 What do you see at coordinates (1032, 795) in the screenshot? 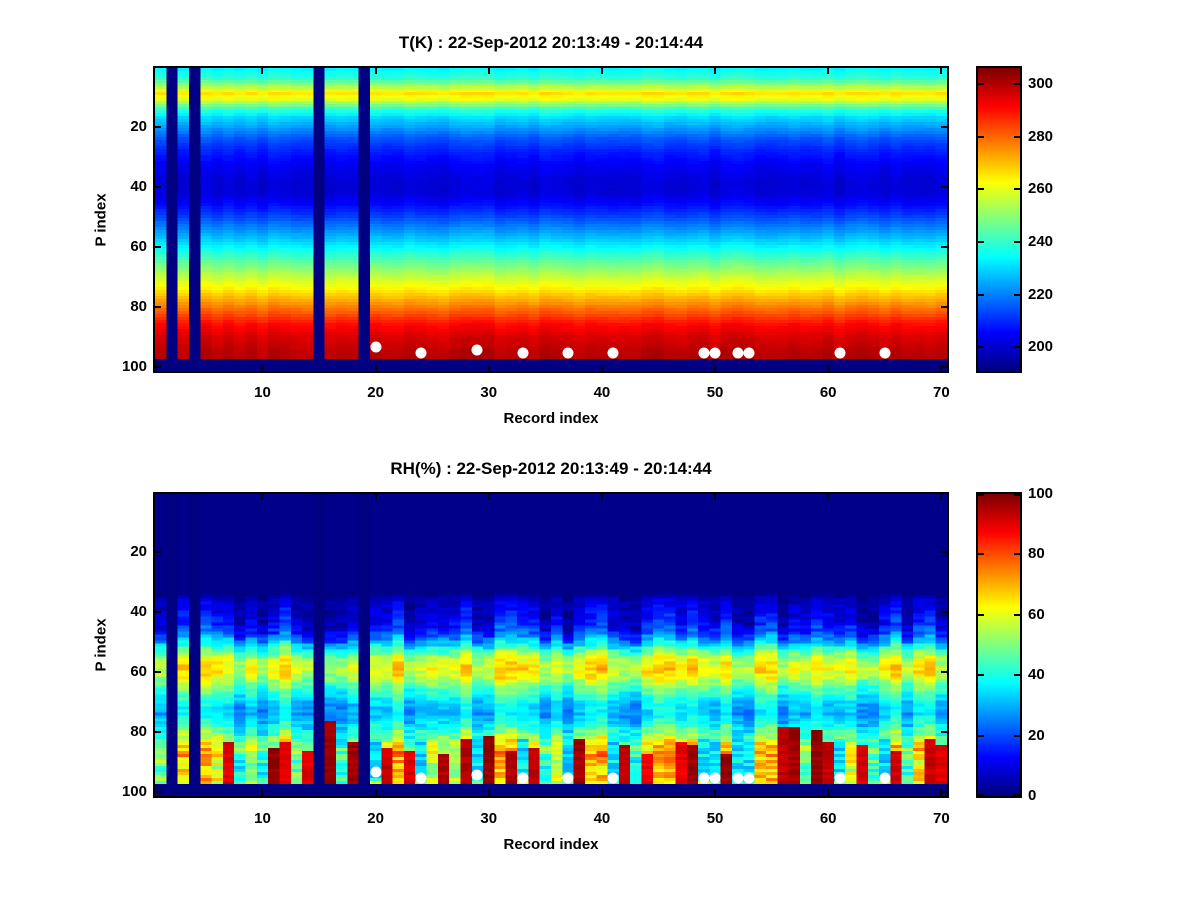
I see `colorbar-tick-label: 0` at bounding box center [1032, 795].